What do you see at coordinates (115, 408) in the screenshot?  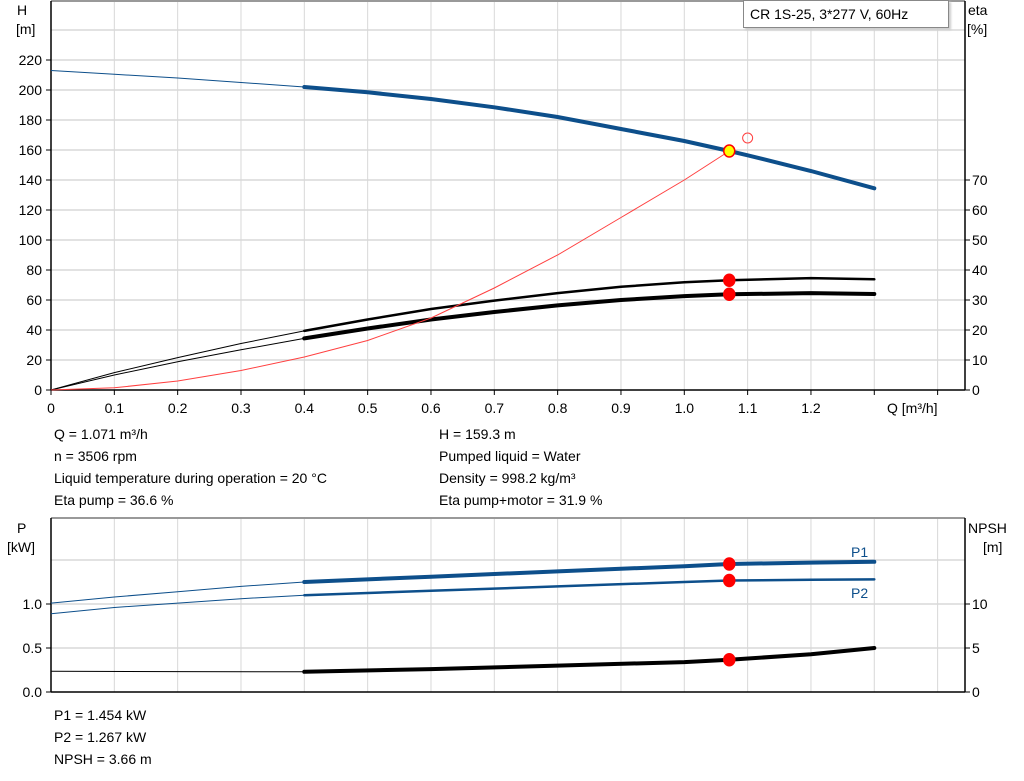 I see `x-tick-label: 0.1` at bounding box center [115, 408].